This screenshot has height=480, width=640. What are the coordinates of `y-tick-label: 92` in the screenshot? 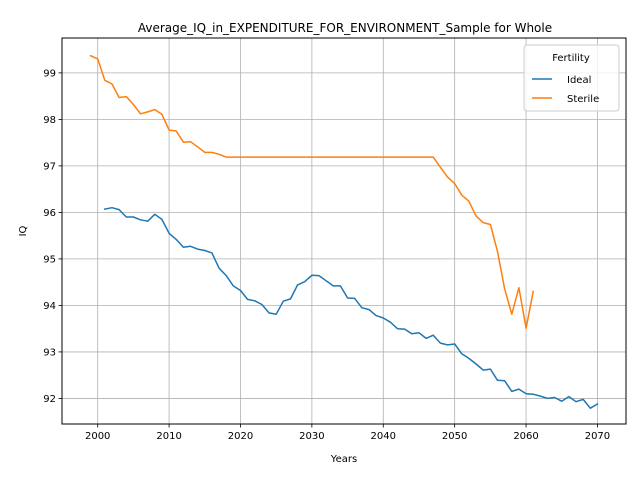 It's located at (49, 399).